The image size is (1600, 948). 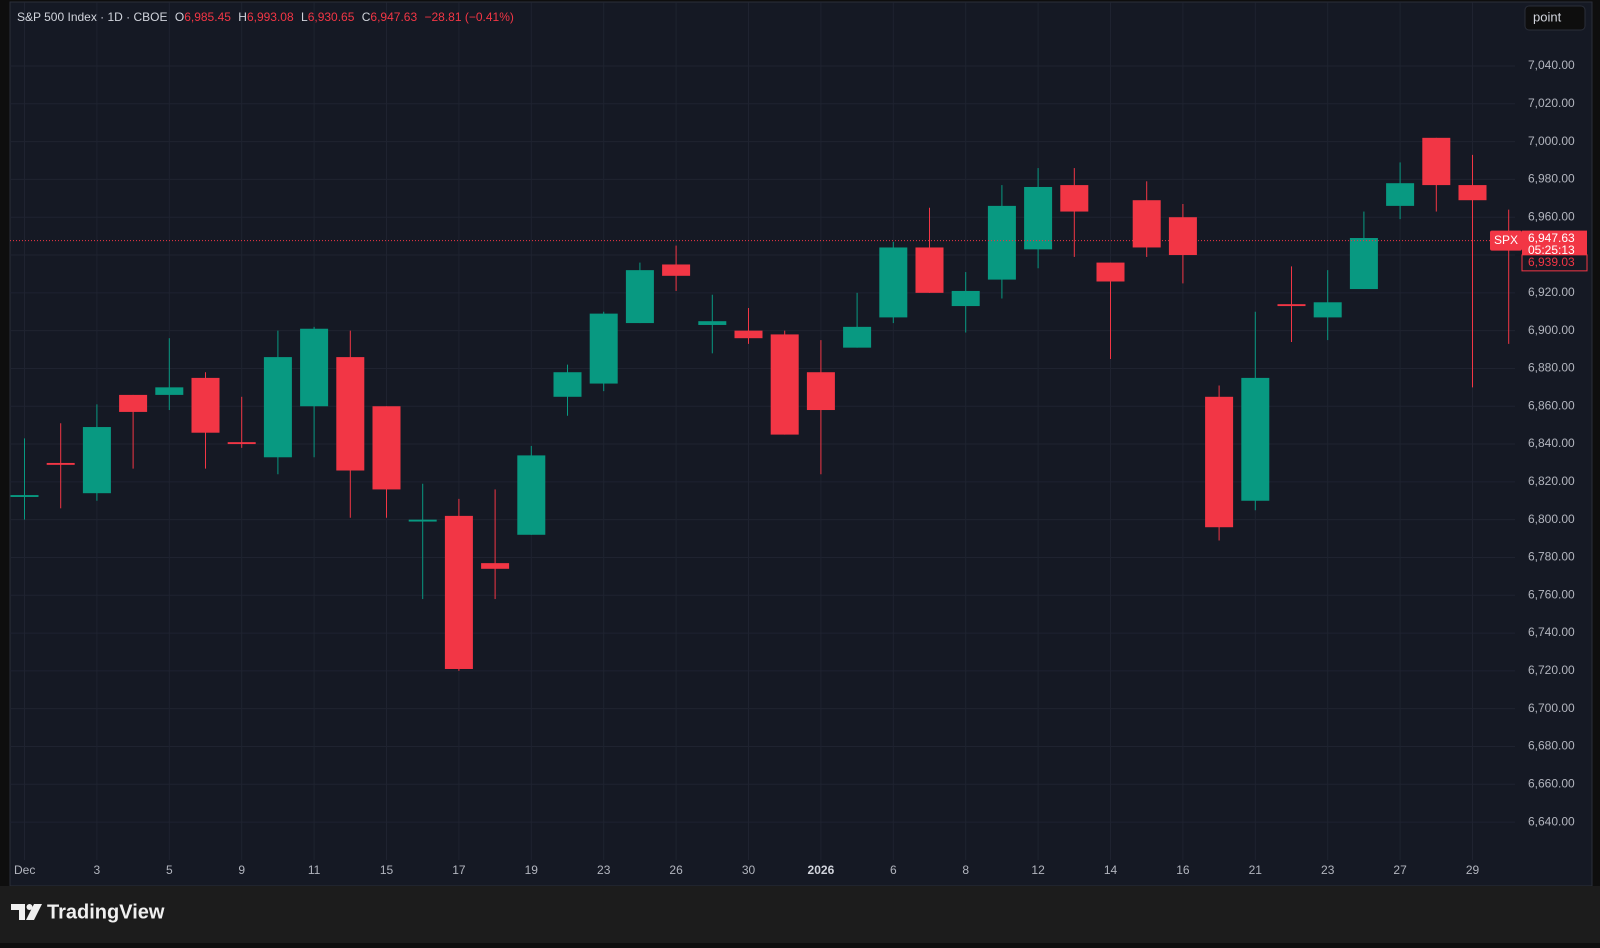 What do you see at coordinates (1551, 179) in the screenshot?
I see `y-tick-label: 6,980.00` at bounding box center [1551, 179].